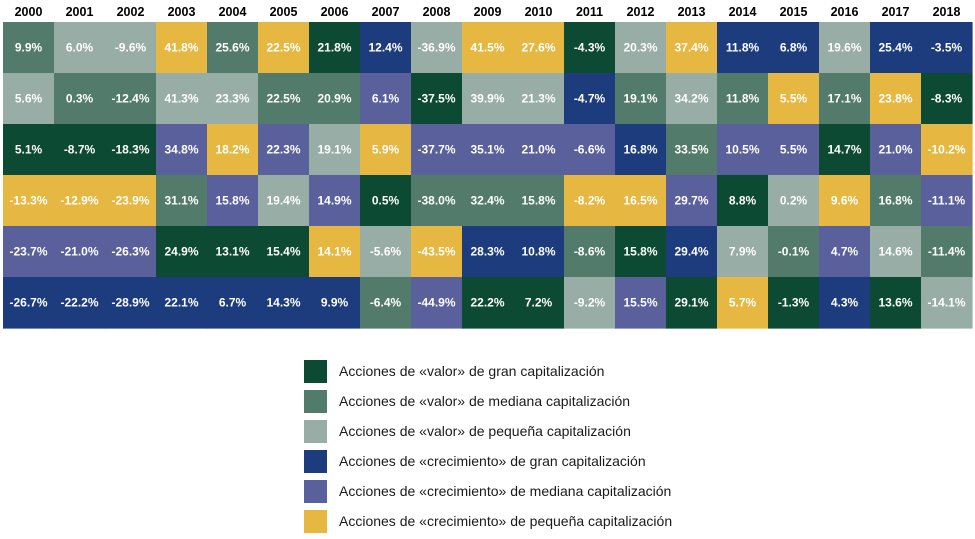  I want to click on cell-value-2017-rank-4: 16.8%, so click(895, 201).